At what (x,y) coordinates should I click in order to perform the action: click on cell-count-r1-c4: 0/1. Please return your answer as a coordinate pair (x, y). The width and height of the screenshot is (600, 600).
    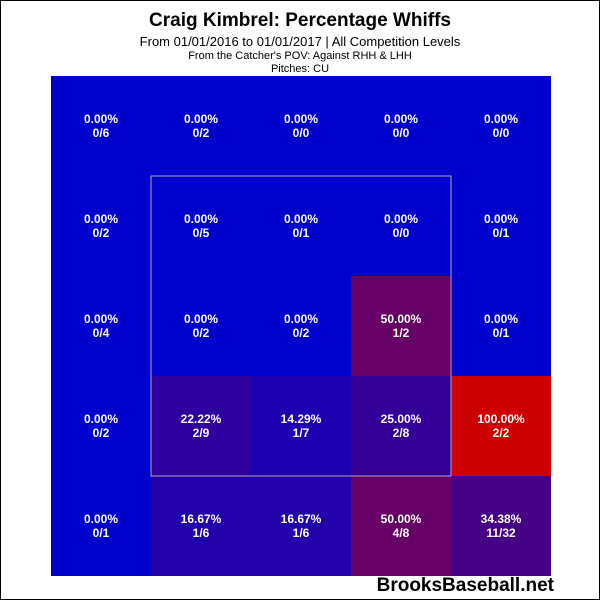
    Looking at the image, I should click on (501, 233).